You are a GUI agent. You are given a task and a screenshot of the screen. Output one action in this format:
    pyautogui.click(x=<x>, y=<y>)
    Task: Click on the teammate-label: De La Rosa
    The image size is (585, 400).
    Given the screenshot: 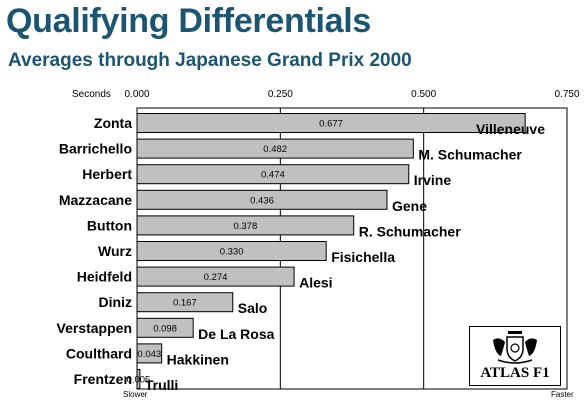 What is the action you would take?
    pyautogui.click(x=236, y=334)
    